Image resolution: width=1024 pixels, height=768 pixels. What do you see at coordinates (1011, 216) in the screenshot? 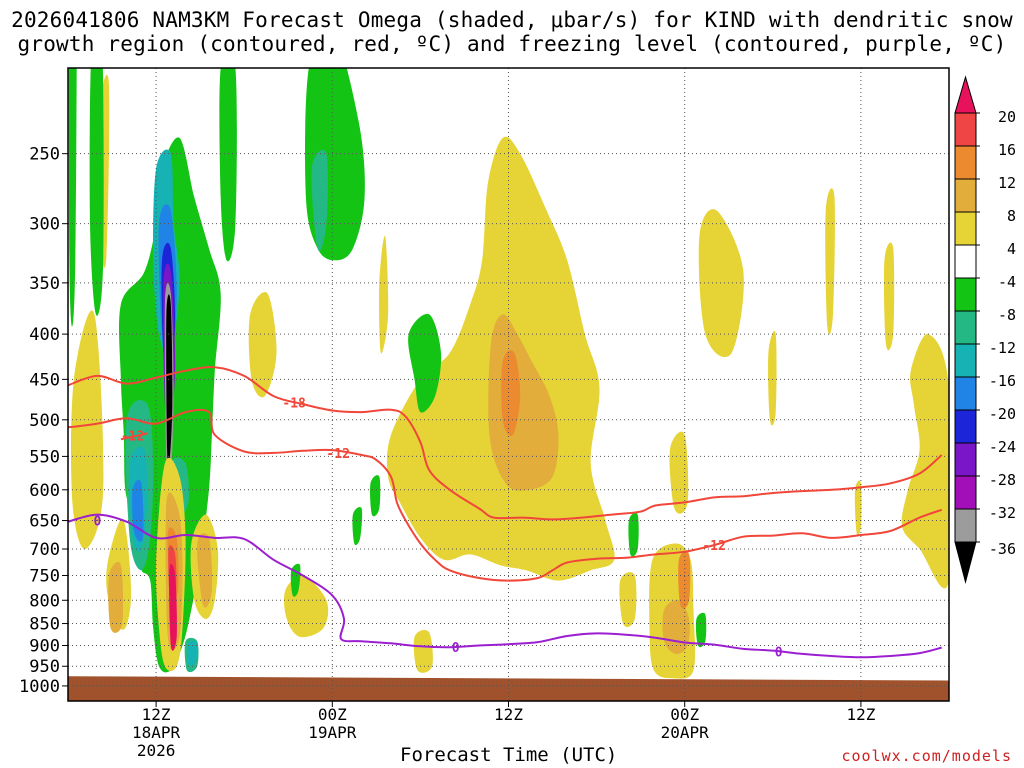
I see `colorbar-label-3: 8` at bounding box center [1011, 216].